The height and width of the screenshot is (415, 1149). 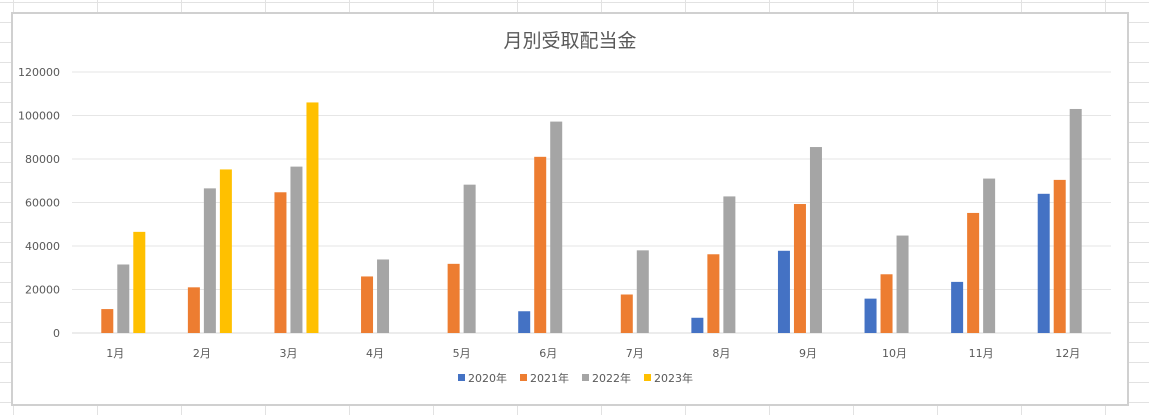 What do you see at coordinates (42, 159) in the screenshot?
I see `y-tick-label: 80000` at bounding box center [42, 159].